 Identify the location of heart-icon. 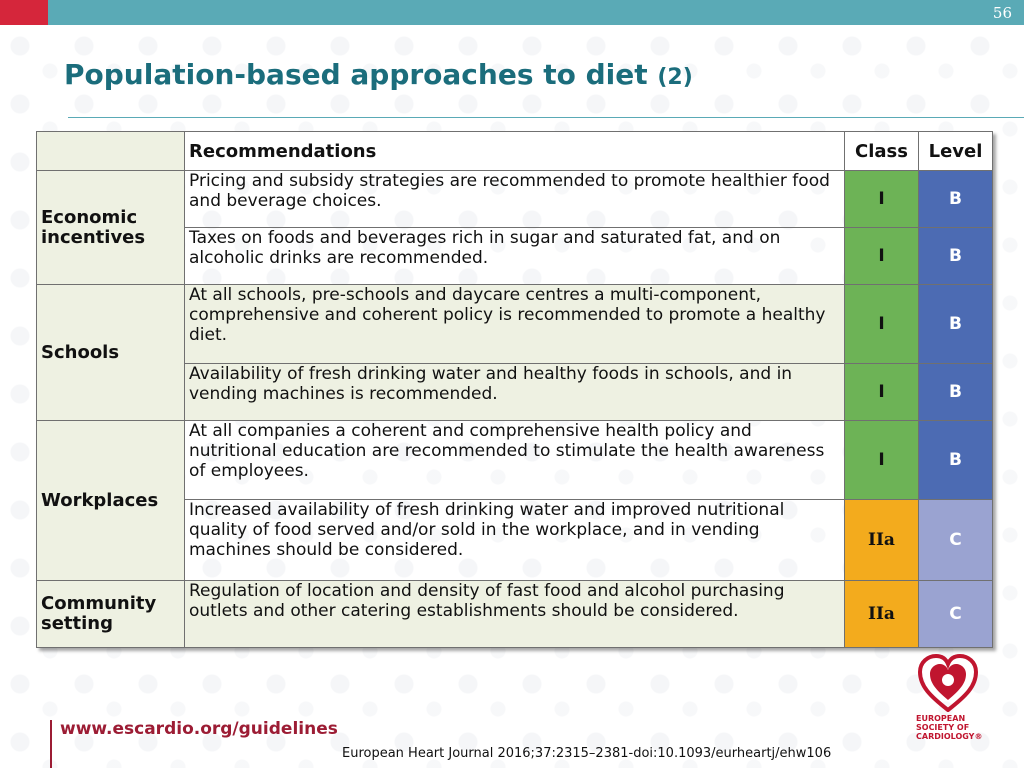
(948, 683).